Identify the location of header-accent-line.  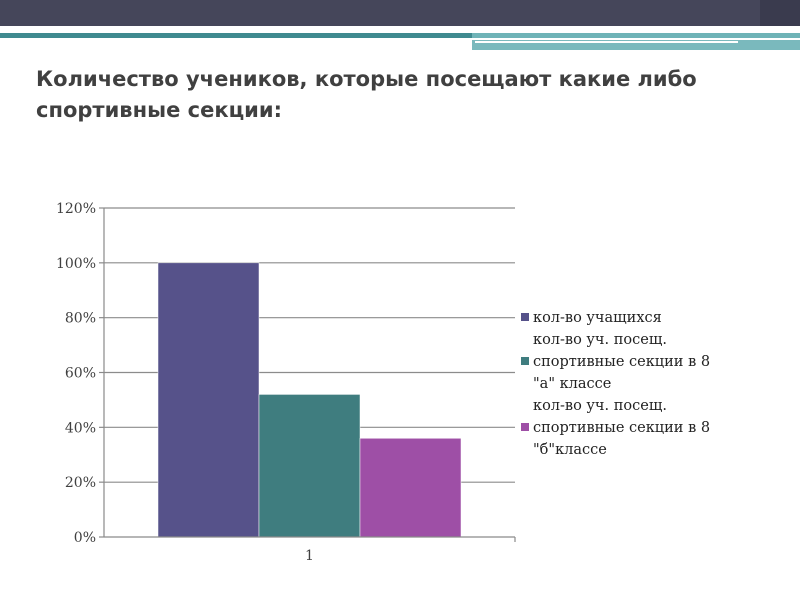
(236, 35).